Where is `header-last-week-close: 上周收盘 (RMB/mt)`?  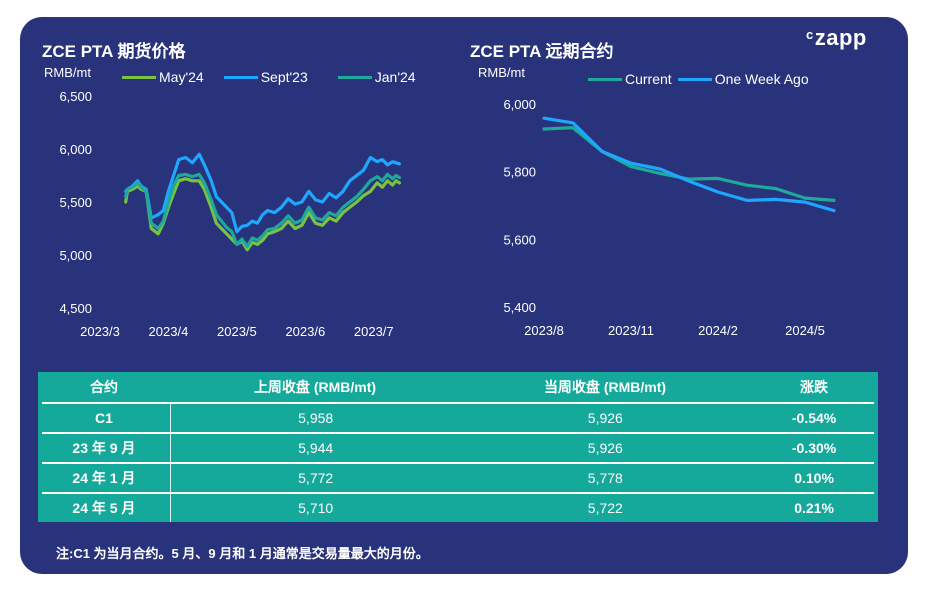 header-last-week-close: 上周收盘 (RMB/mt) is located at coordinates (315, 387).